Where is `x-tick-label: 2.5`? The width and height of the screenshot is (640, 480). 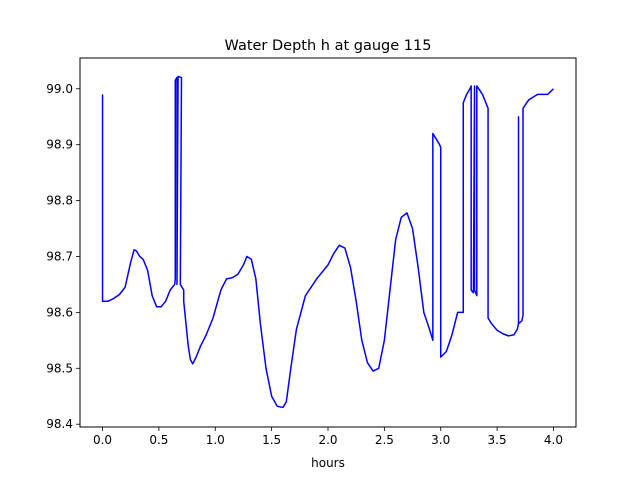
x-tick-label: 2.5 is located at coordinates (384, 440).